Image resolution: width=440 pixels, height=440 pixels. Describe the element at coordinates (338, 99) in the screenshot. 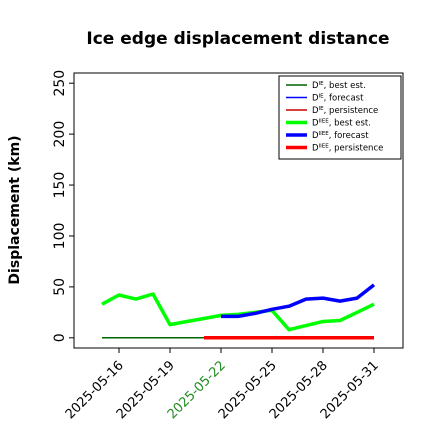

I see `legend-label-1: DIE, forecast` at that location.